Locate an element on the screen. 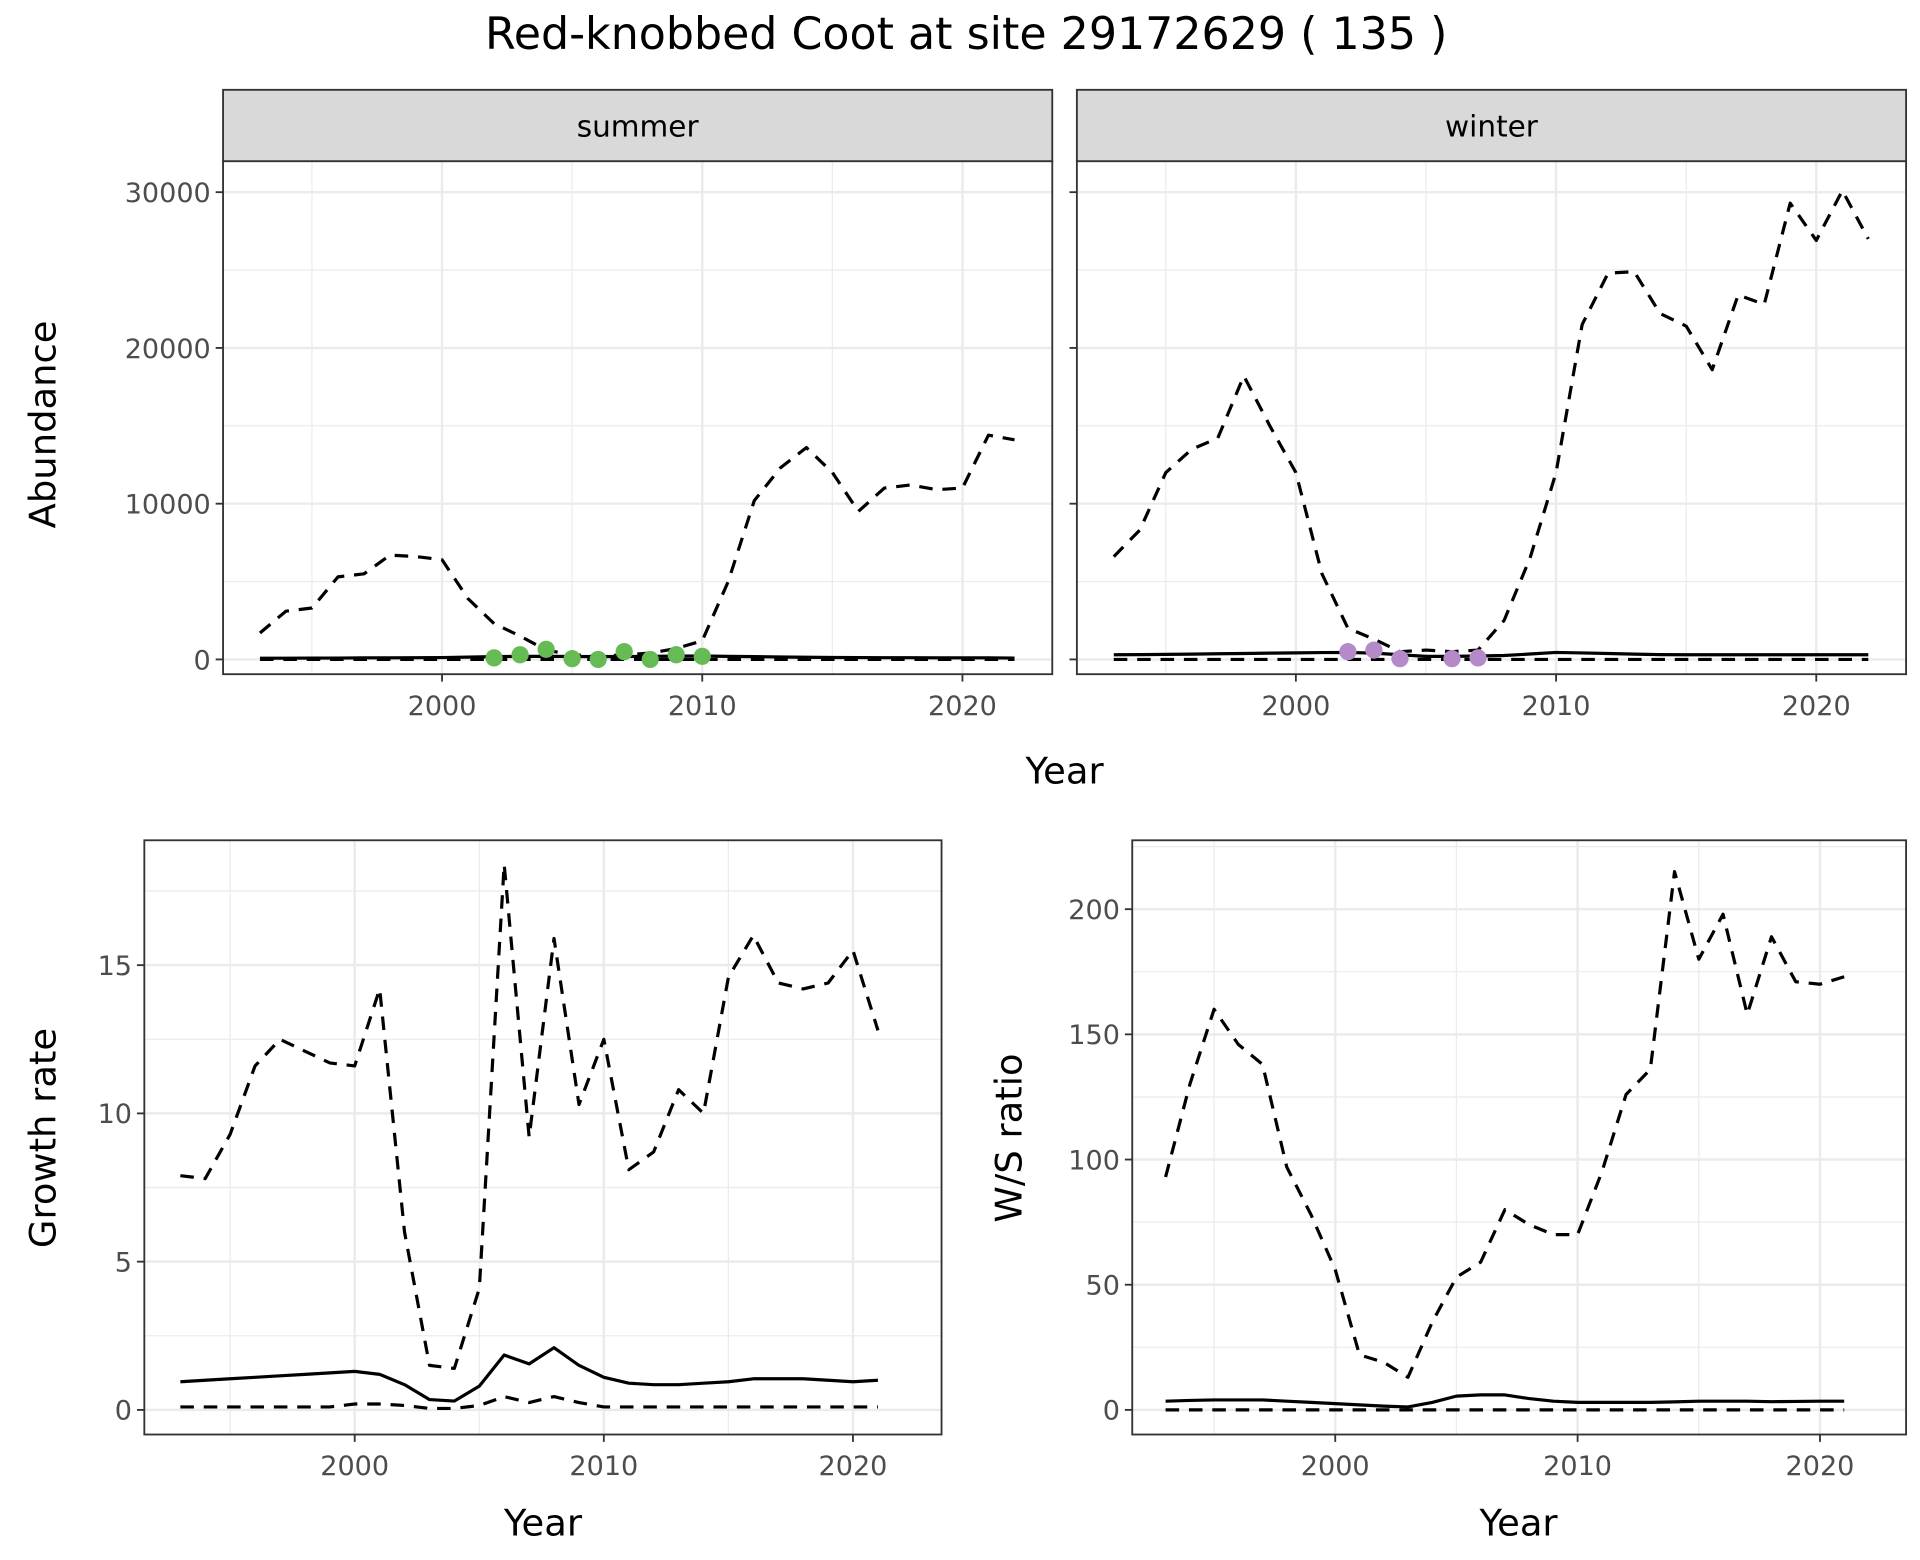  y-tick-label: 15 is located at coordinates (115, 966).